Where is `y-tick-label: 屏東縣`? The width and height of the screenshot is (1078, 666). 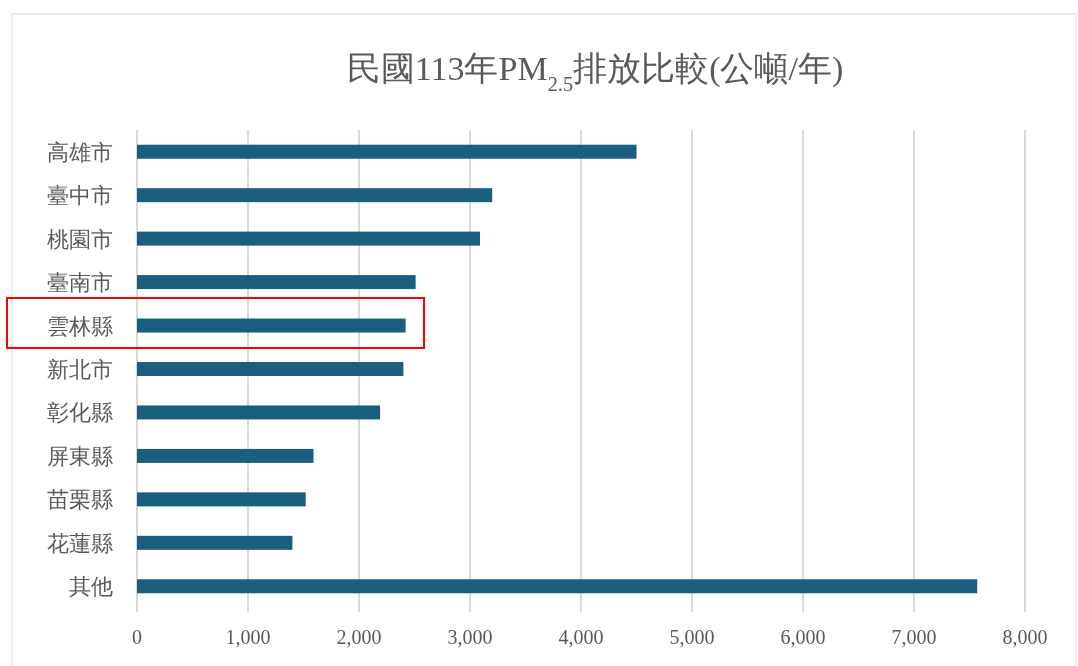 y-tick-label: 屏東縣 is located at coordinates (80, 456).